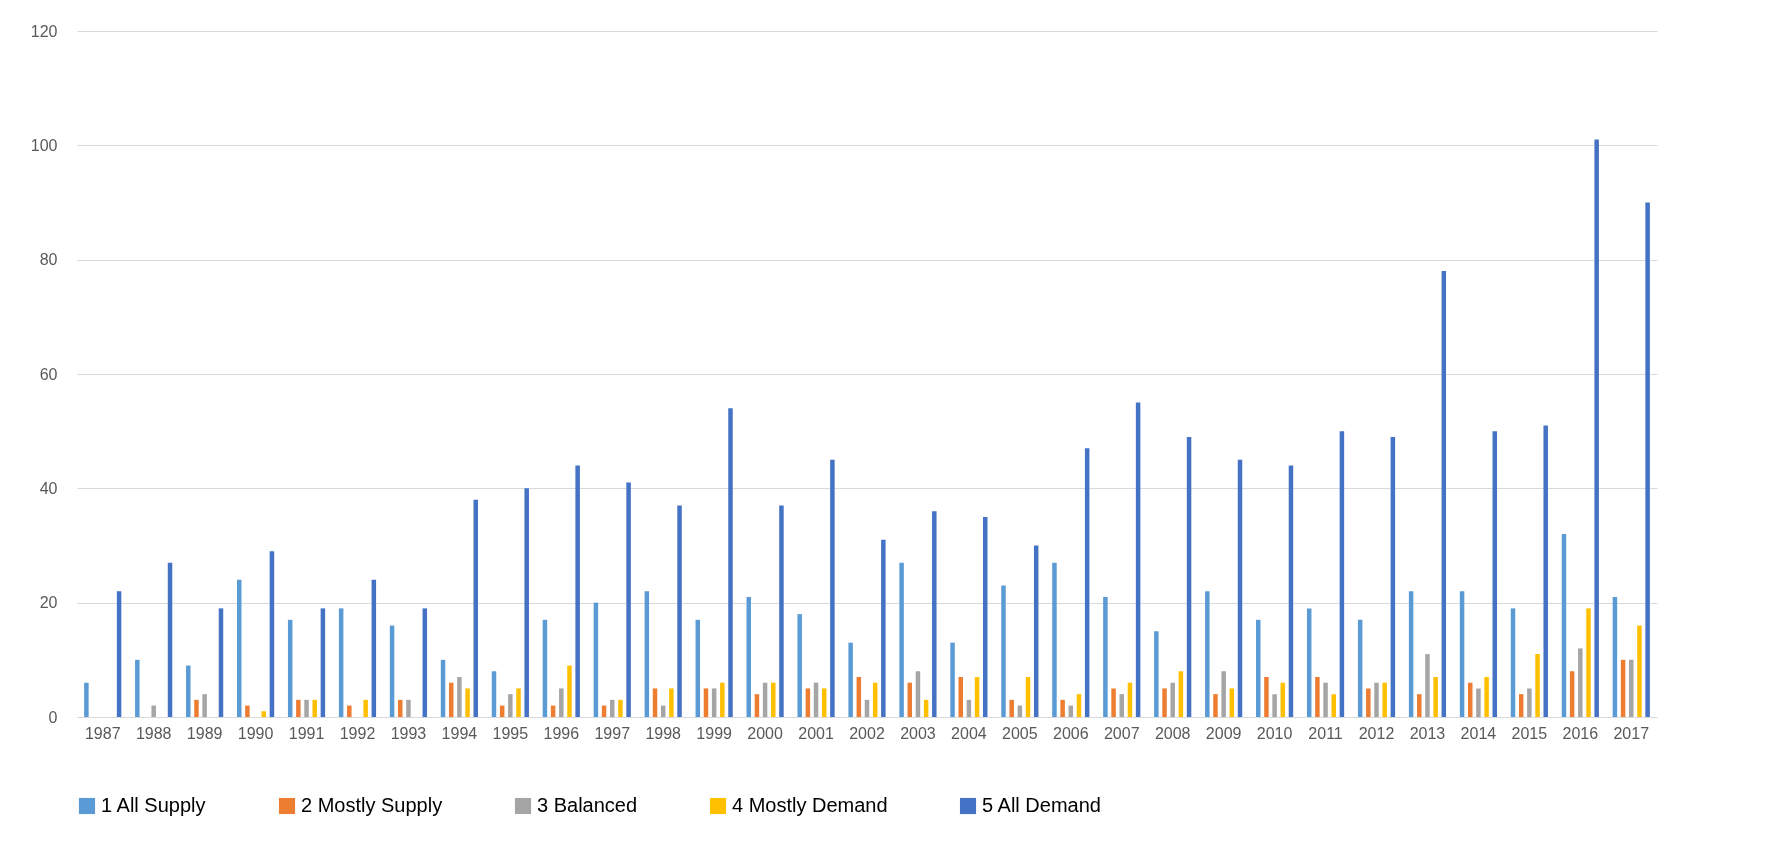 This screenshot has width=1765, height=863. Describe the element at coordinates (969, 733) in the screenshot. I see `x-tick-label: 2004` at that location.